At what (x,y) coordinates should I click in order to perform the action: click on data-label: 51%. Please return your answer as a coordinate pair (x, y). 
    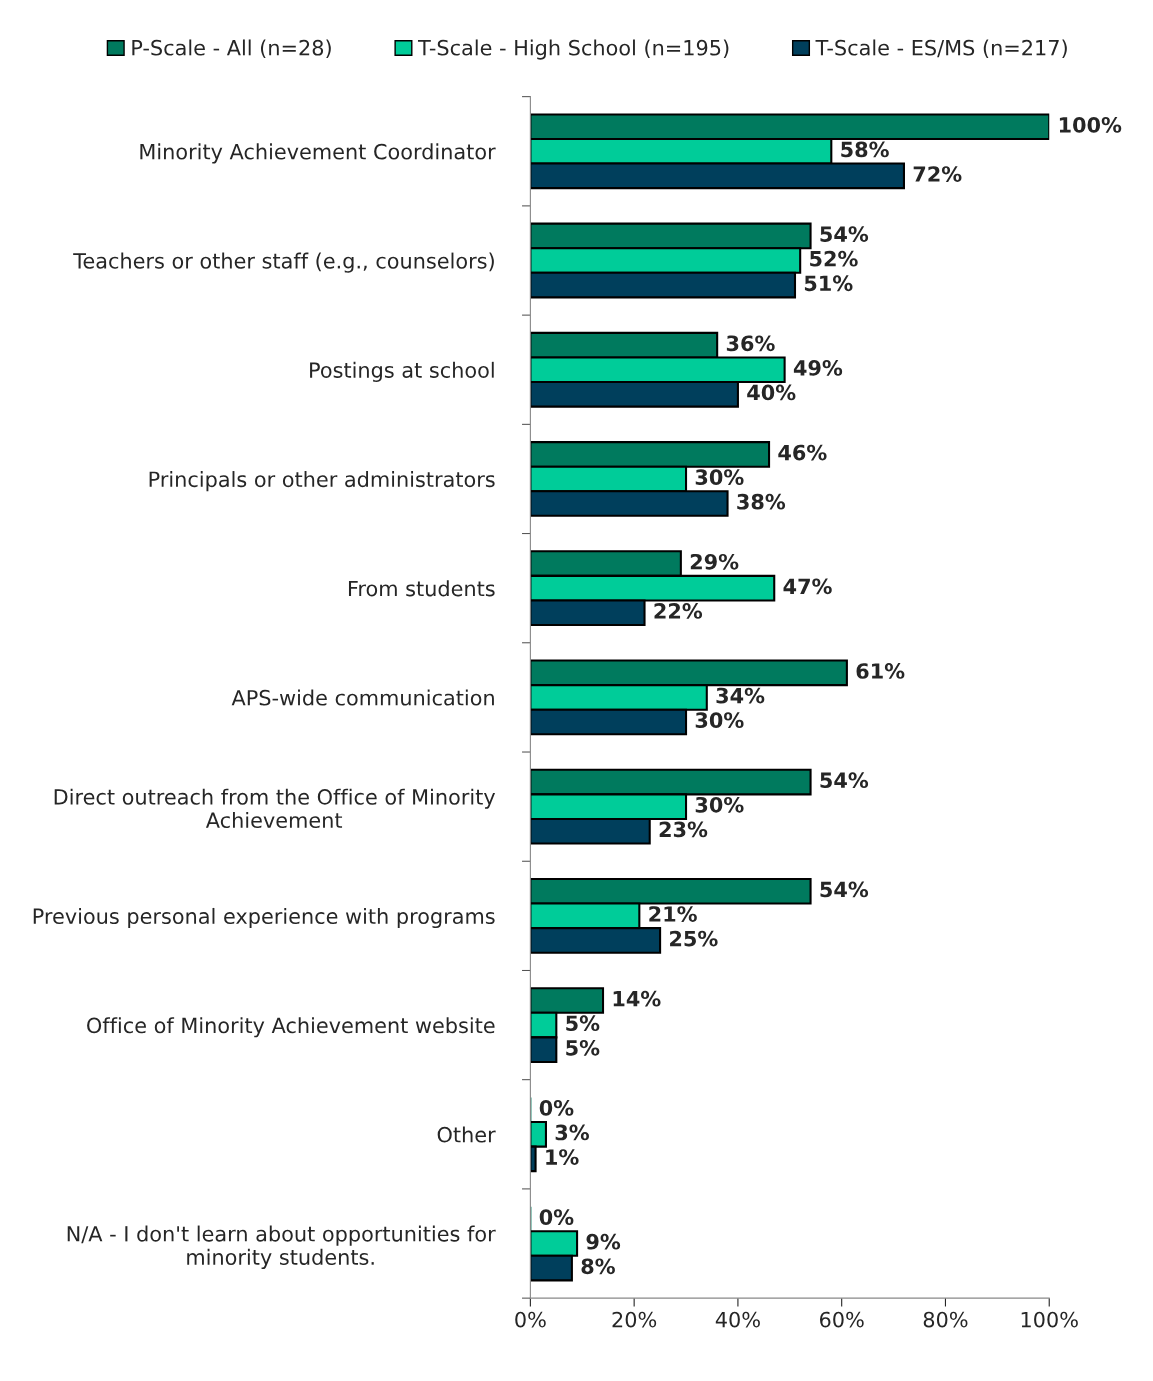
    Looking at the image, I should click on (828, 283).